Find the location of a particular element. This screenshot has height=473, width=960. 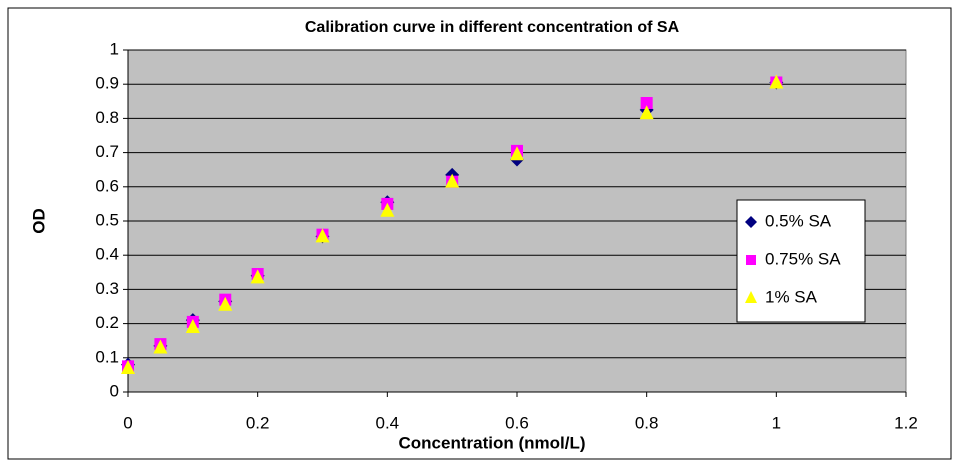

y-tick-label: 0.6 is located at coordinates (107, 185).